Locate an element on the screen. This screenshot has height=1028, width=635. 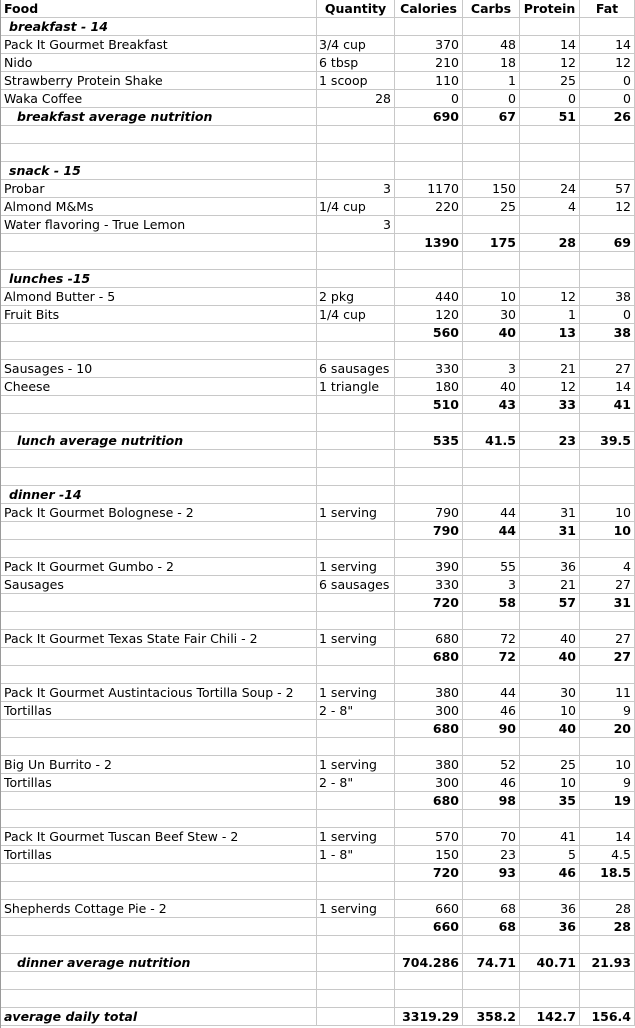
carbs-cell: 67 is located at coordinates (491, 116).